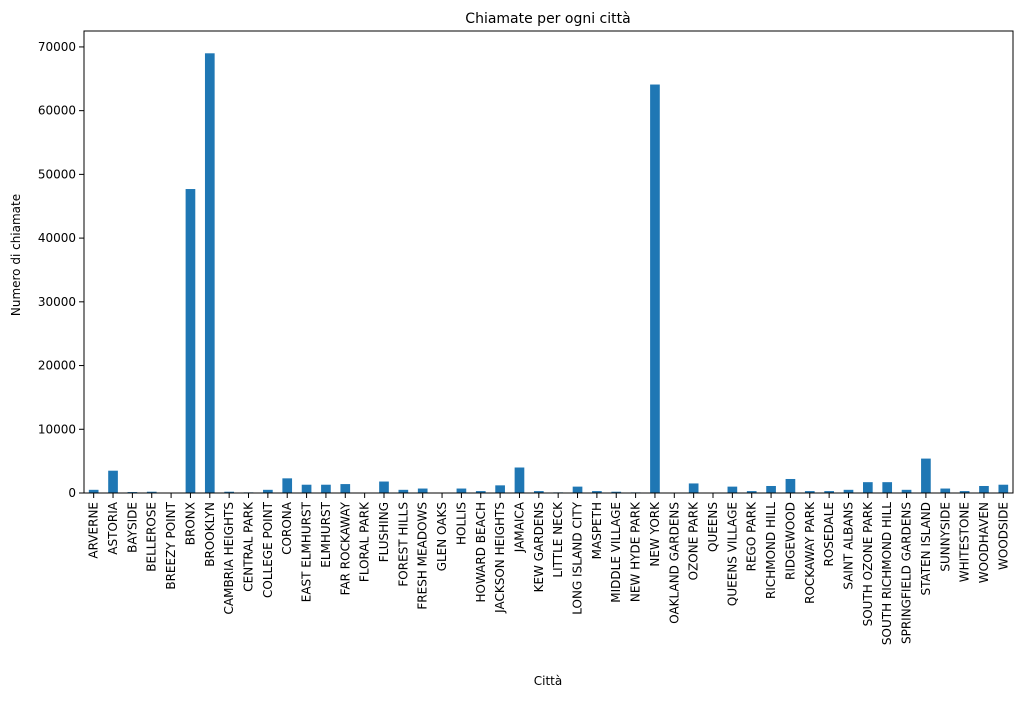  Describe the element at coordinates (694, 541) in the screenshot. I see `x-tick-label: OZONE PARK` at that location.